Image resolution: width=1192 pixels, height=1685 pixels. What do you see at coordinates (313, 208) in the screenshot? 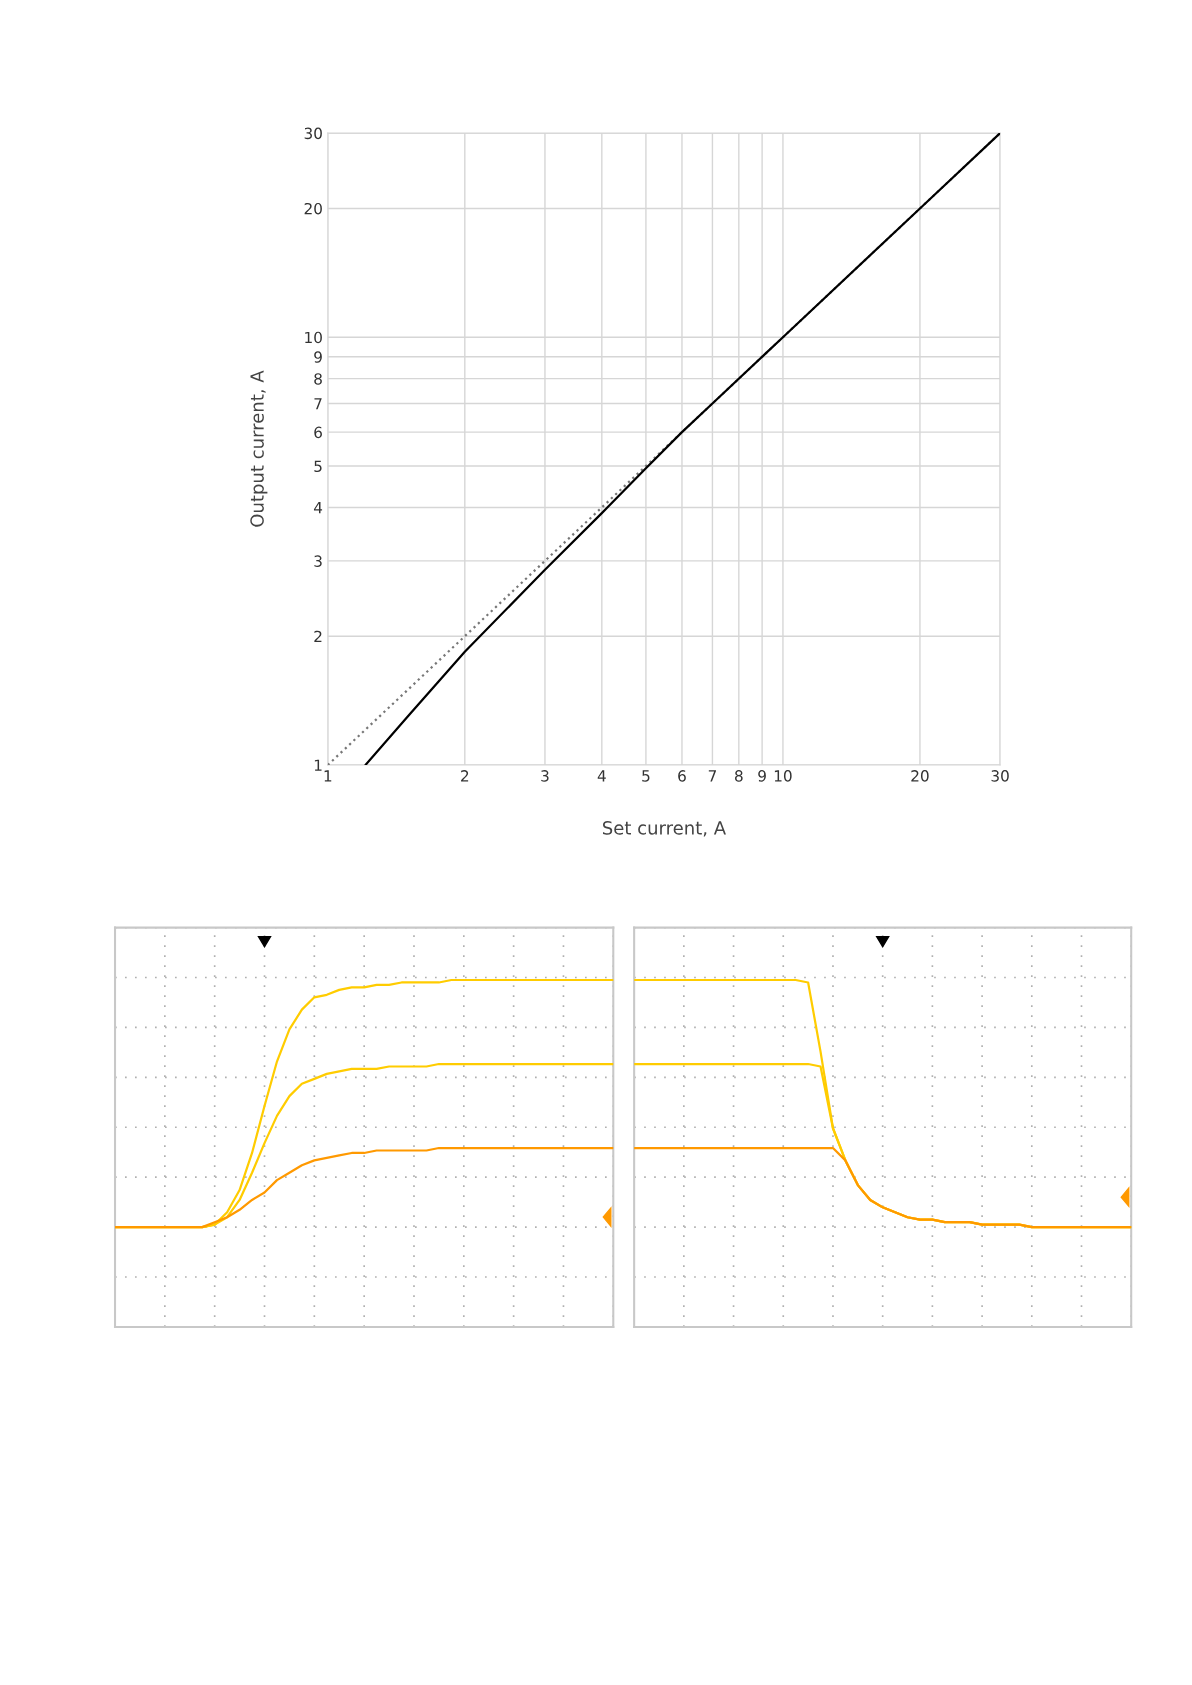
I see `y-tick-label: 20` at bounding box center [313, 208].